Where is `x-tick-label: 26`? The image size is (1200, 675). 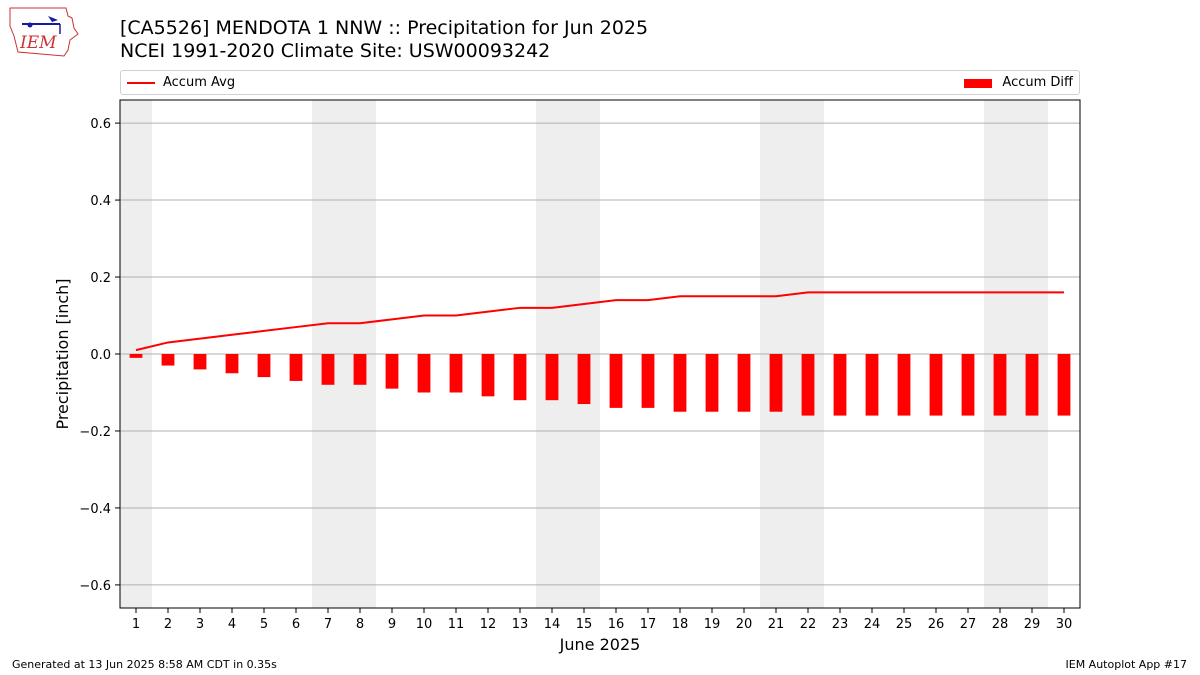
x-tick-label: 26 is located at coordinates (936, 624).